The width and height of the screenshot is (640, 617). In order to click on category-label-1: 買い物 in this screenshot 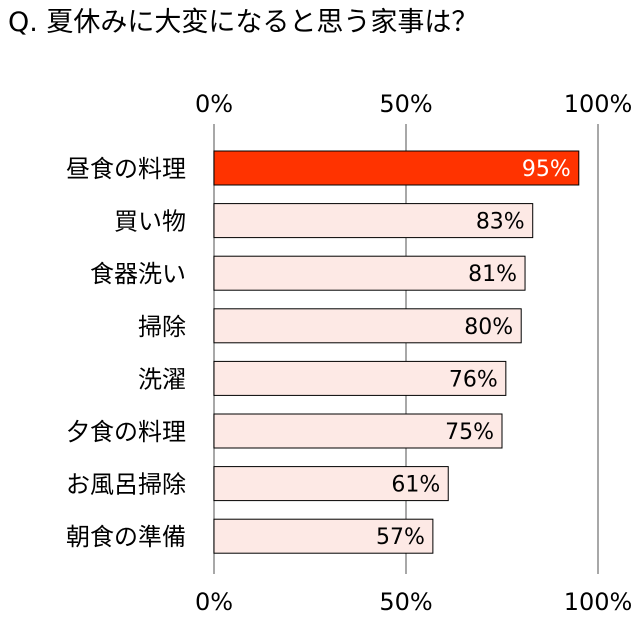, I will do `click(150, 222)`.